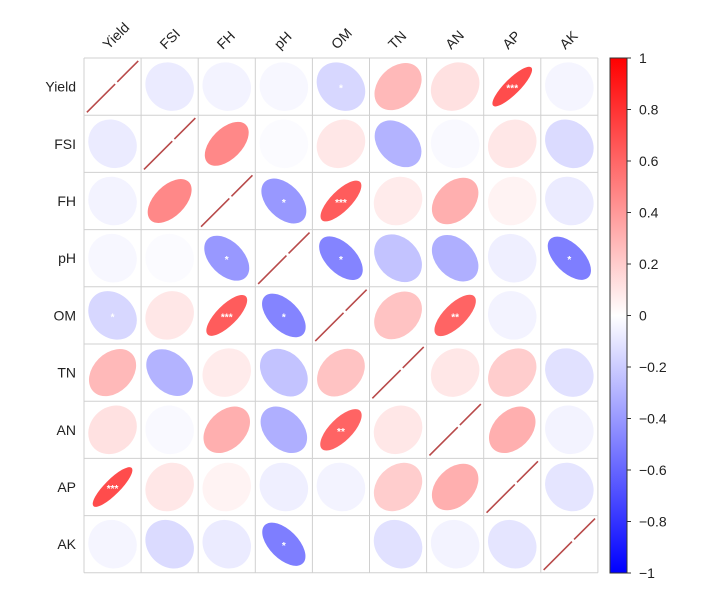 The width and height of the screenshot is (719, 606). I want to click on cell-om-om, so click(341, 315).